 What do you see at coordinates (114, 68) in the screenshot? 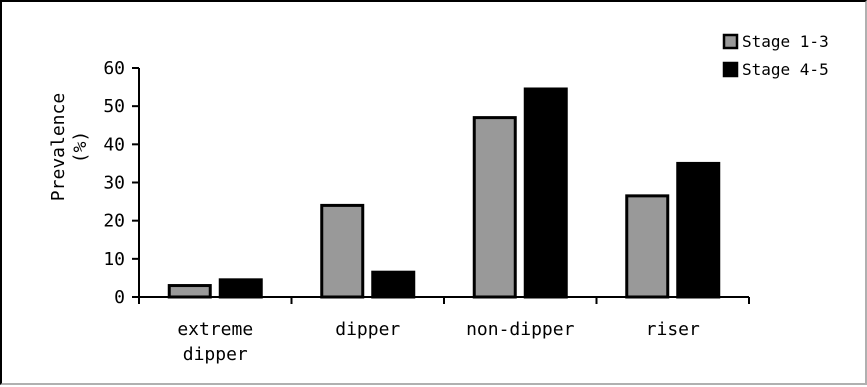
I see `y-tick-label: 60` at bounding box center [114, 68].